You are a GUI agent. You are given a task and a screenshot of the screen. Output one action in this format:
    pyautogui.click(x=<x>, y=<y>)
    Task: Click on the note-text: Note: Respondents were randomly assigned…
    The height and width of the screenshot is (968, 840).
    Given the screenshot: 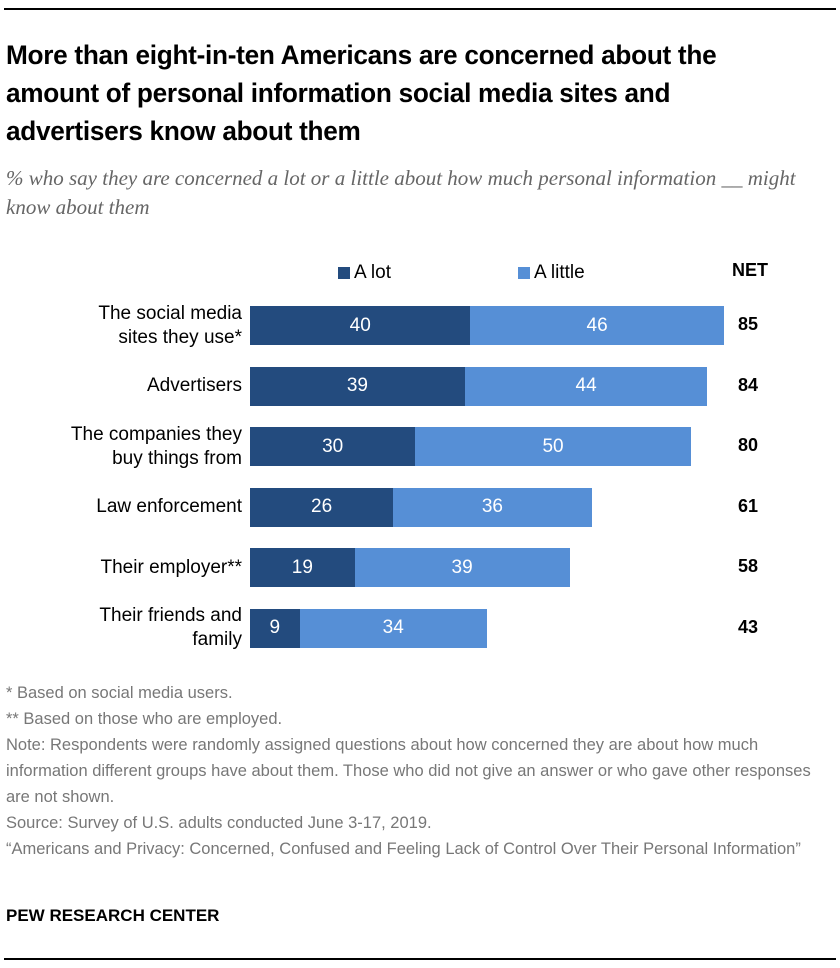 What is the action you would take?
    pyautogui.click(x=411, y=771)
    